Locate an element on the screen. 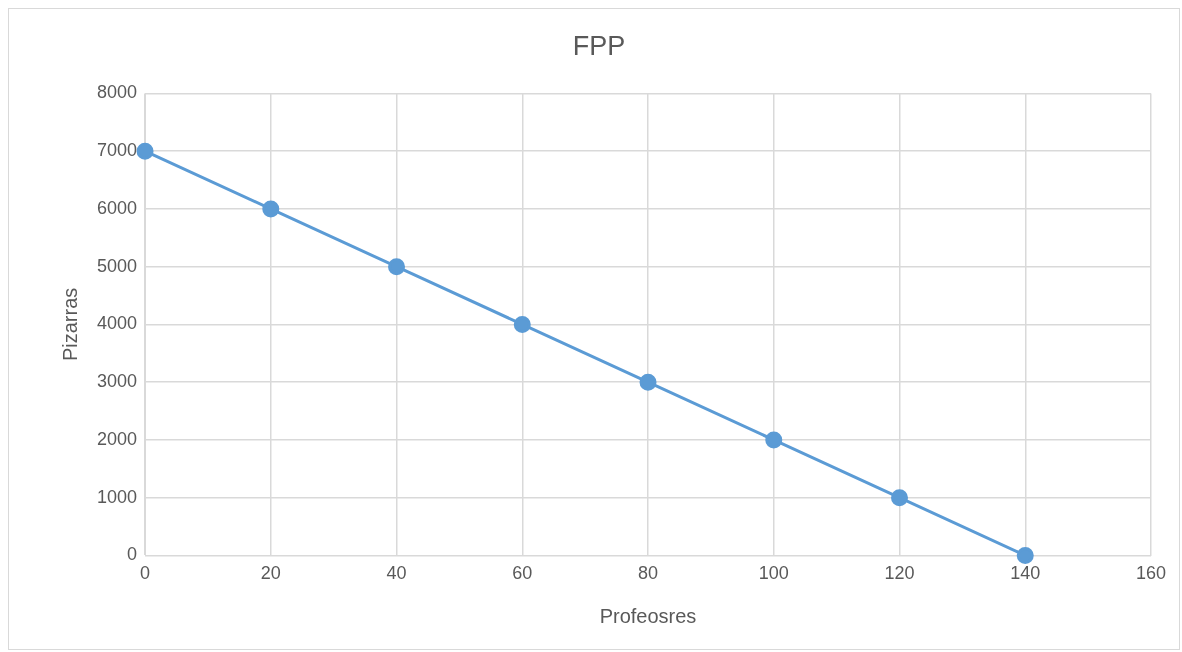 This screenshot has height=652, width=1182. x-tick-label: 120 is located at coordinates (899, 573).